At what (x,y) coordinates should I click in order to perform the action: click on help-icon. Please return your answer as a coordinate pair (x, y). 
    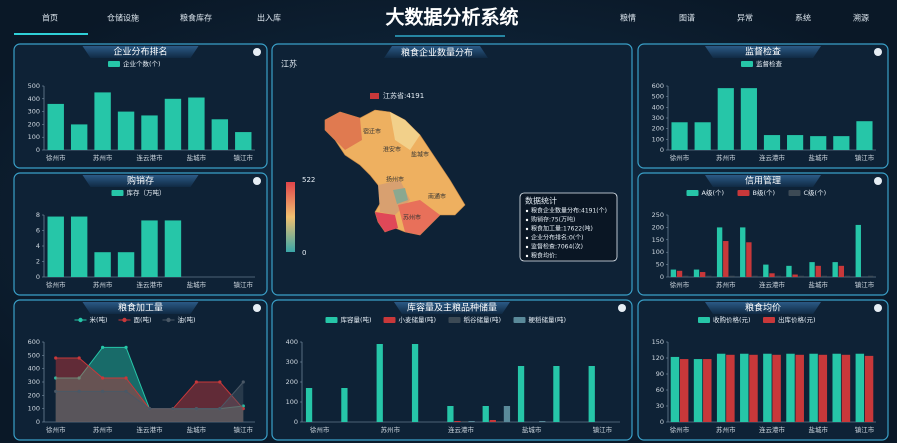
    Looking at the image, I should click on (878, 52).